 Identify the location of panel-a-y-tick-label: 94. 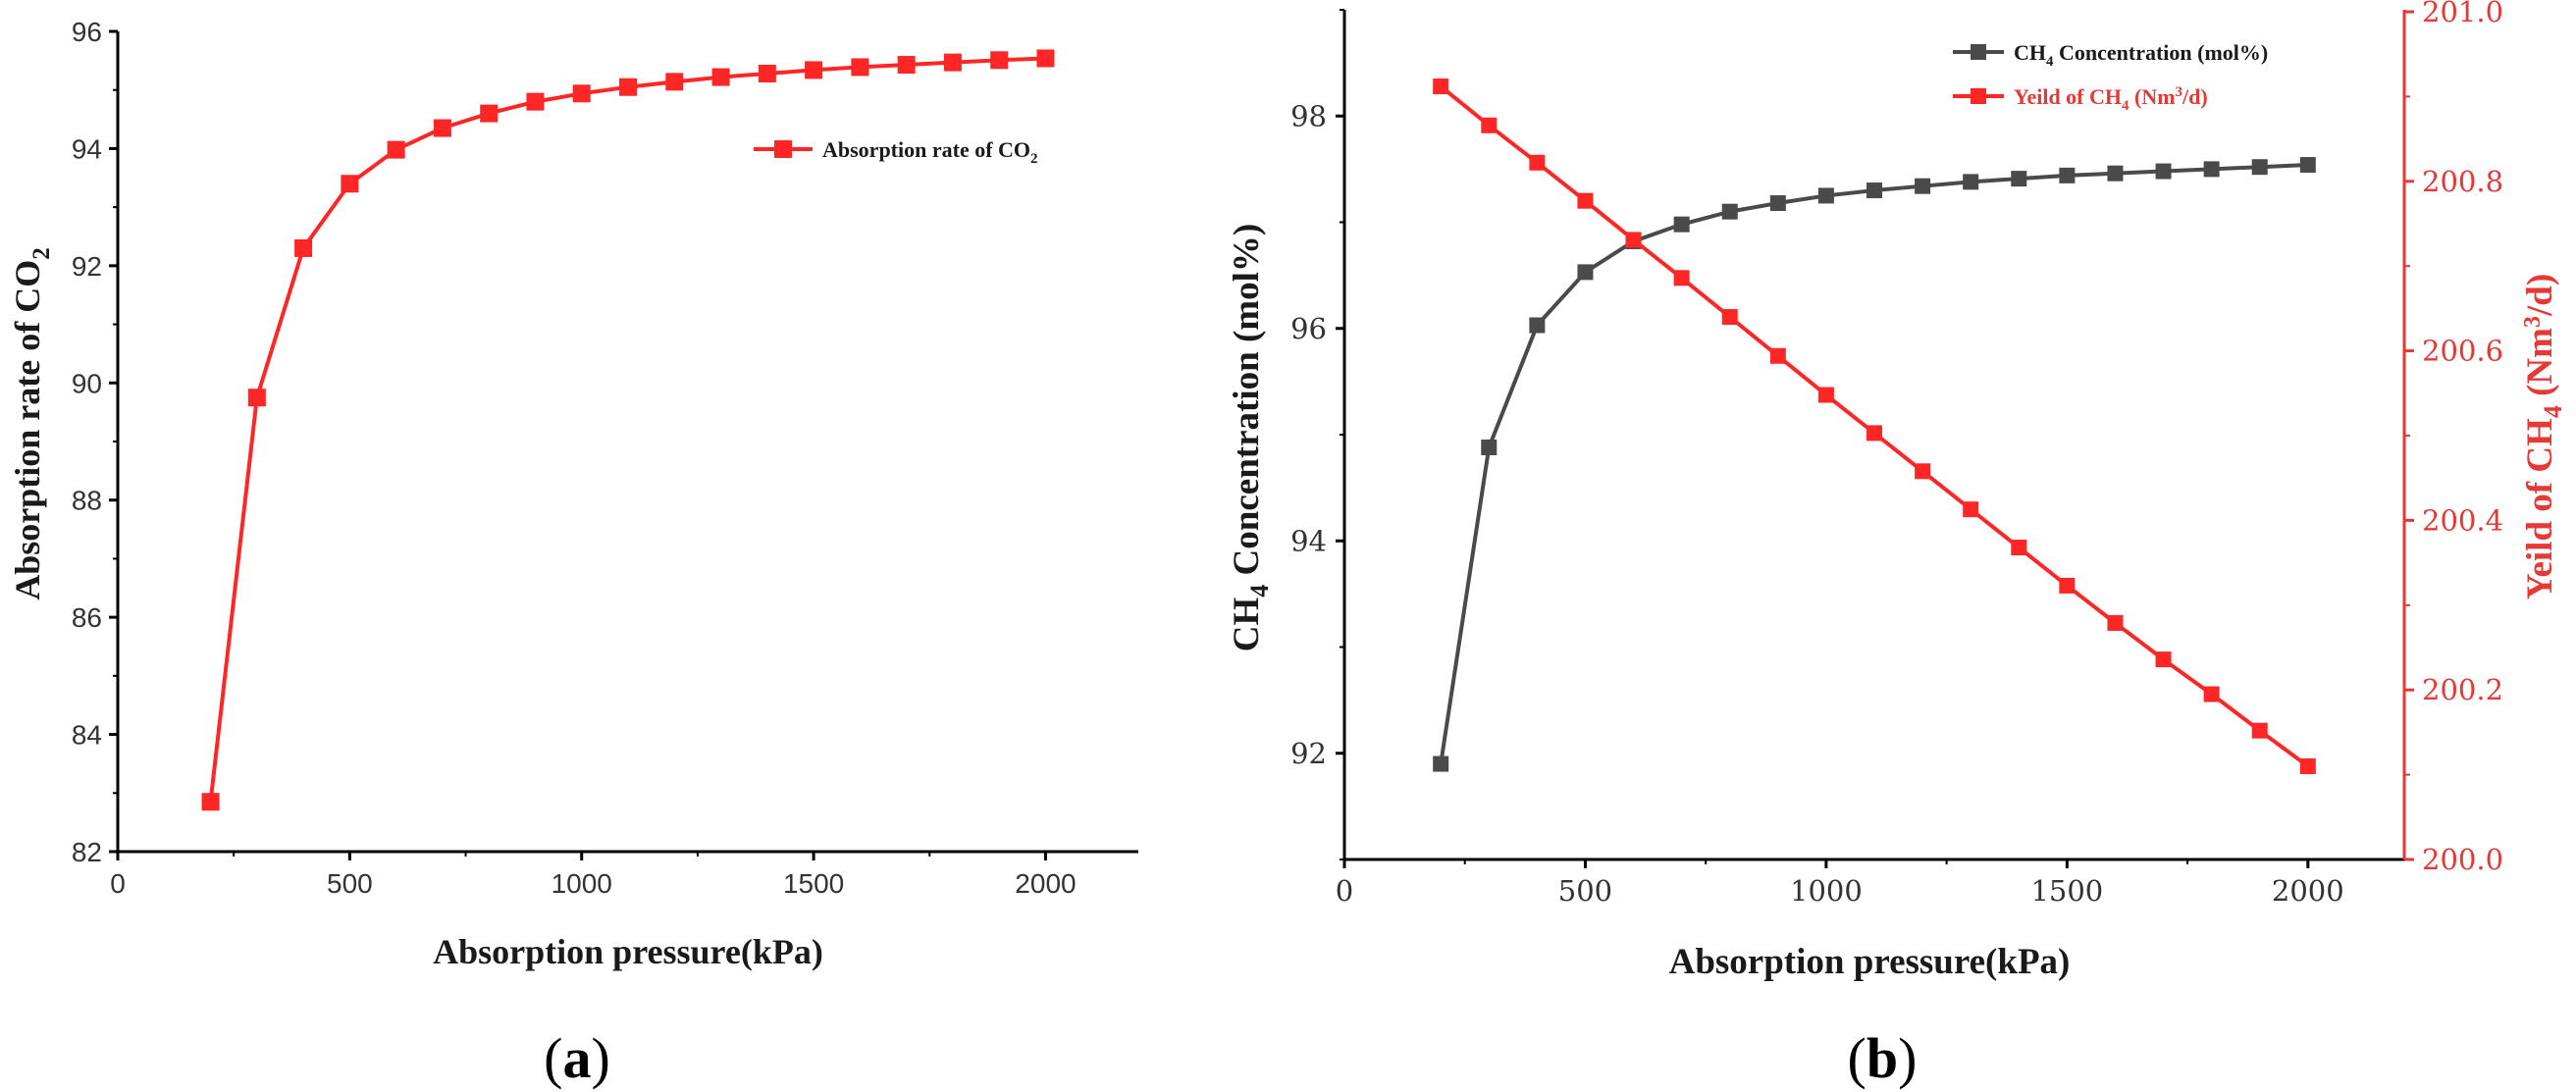
(87, 148).